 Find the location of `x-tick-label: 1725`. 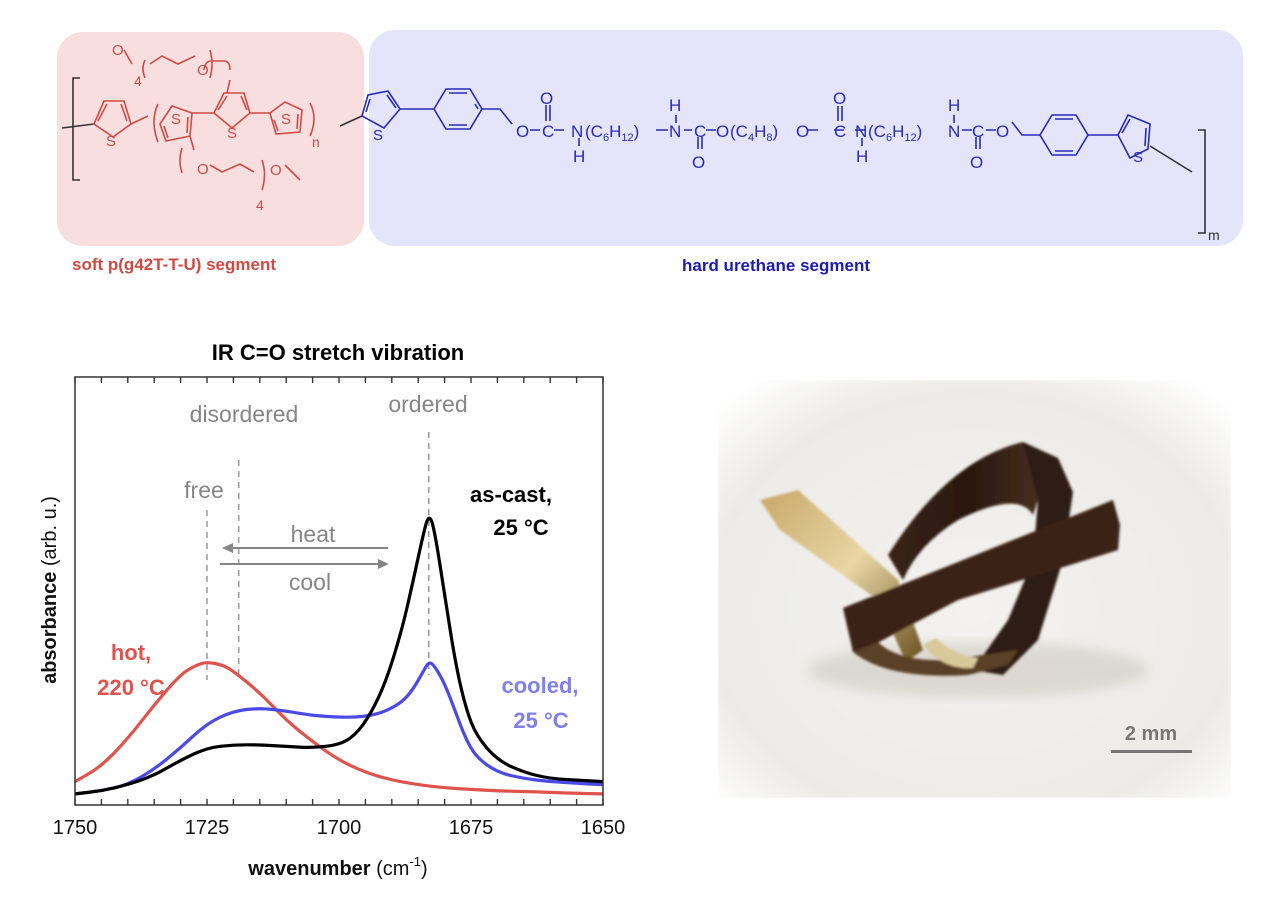

x-tick-label: 1725 is located at coordinates (207, 828).